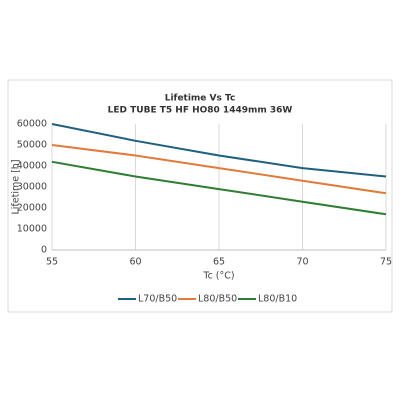  I want to click on y-tick-label: 60000, so click(32, 124).